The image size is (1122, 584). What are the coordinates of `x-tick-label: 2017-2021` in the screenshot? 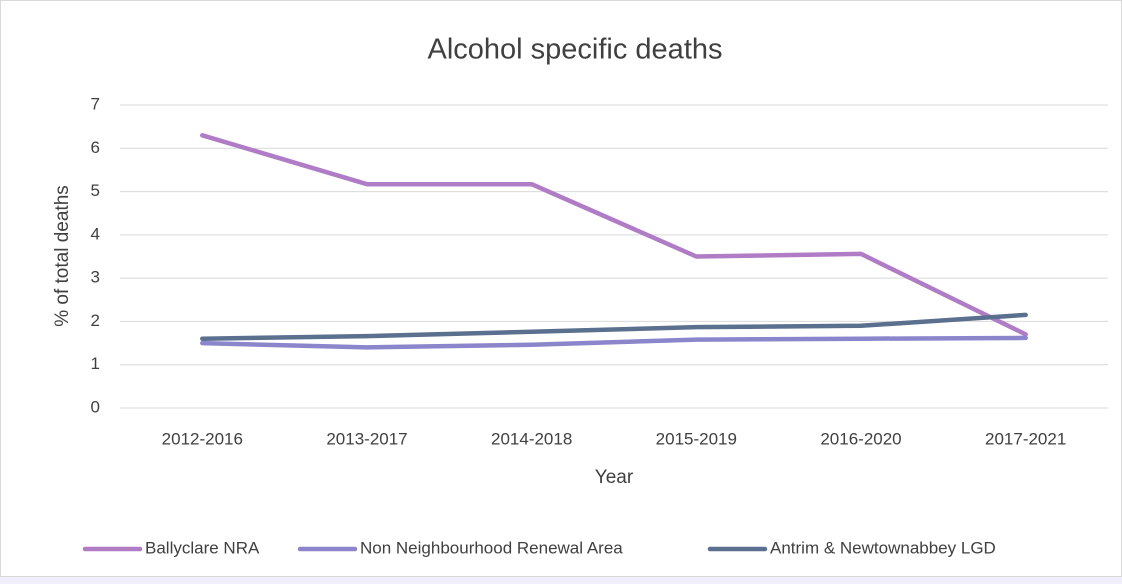 It's located at (1025, 438).